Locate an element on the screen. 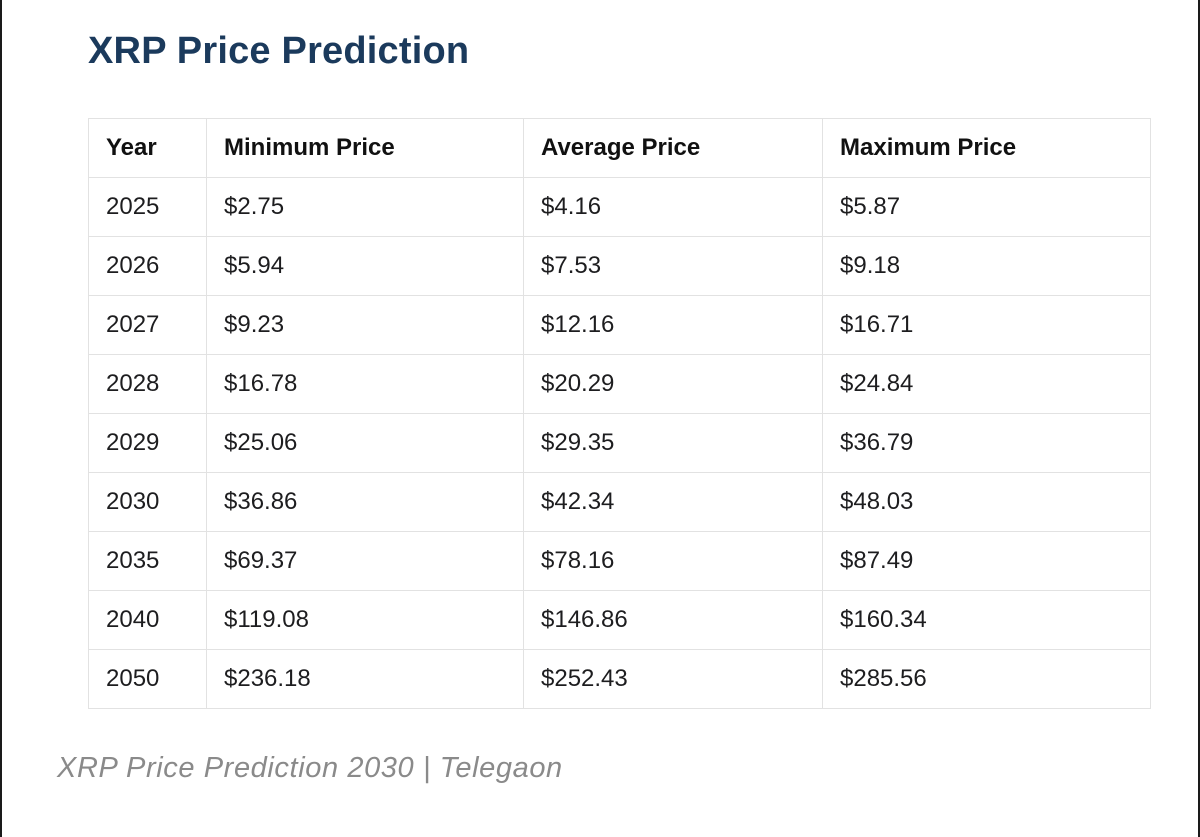  table-row: 2050 $236.18 $252.43 $285.56 is located at coordinates (619, 679).